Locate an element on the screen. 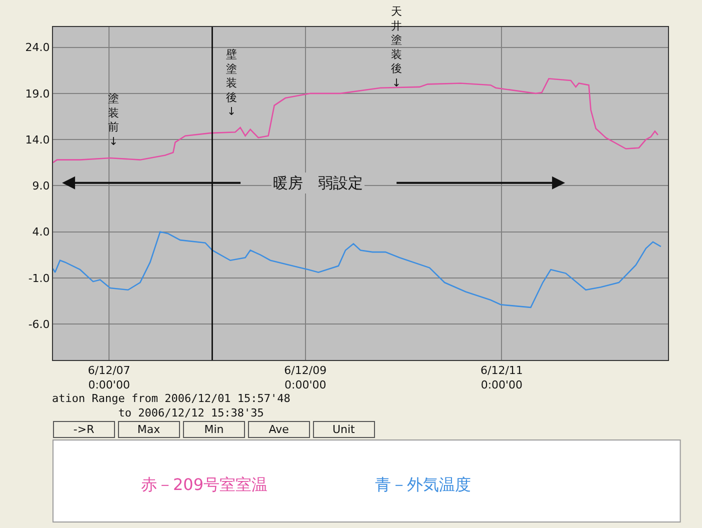 Image resolution: width=702 pixels, height=528 pixels. y-tick-label: -6.0 is located at coordinates (39, 324).